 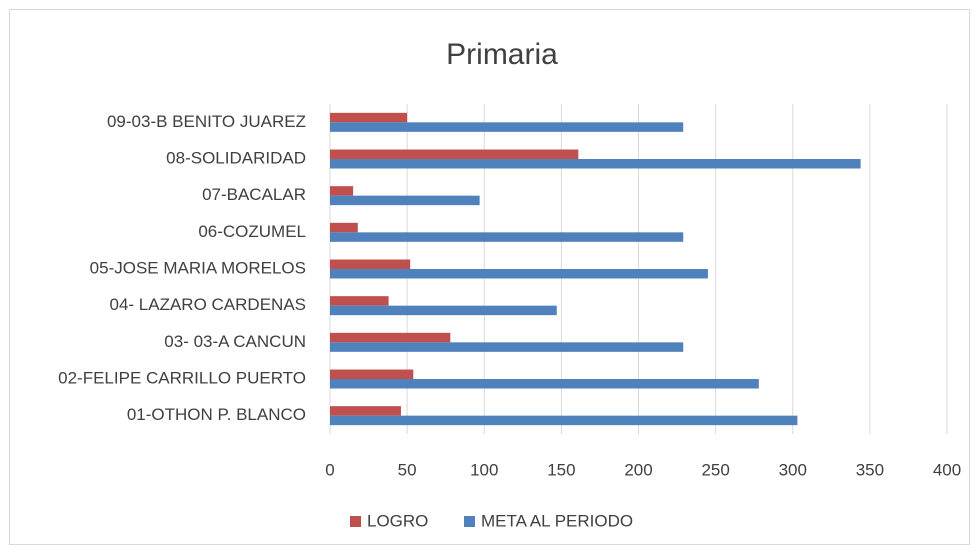 What do you see at coordinates (182, 377) in the screenshot?
I see `y-tick-label: 02-FELIPE CARRILLO PUERTO` at bounding box center [182, 377].